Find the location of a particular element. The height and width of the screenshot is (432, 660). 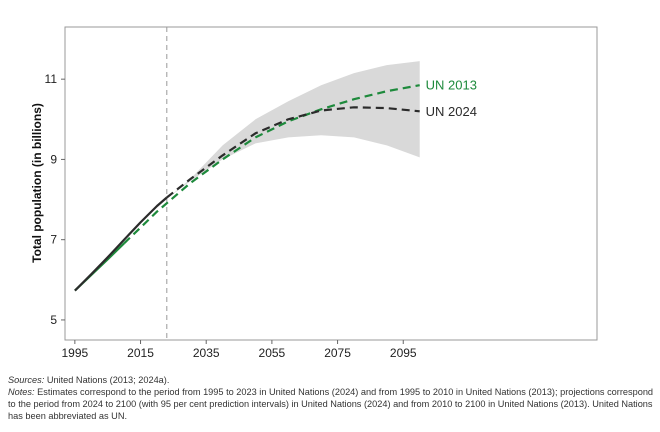

x-tick-label: 1995 is located at coordinates (75, 353).